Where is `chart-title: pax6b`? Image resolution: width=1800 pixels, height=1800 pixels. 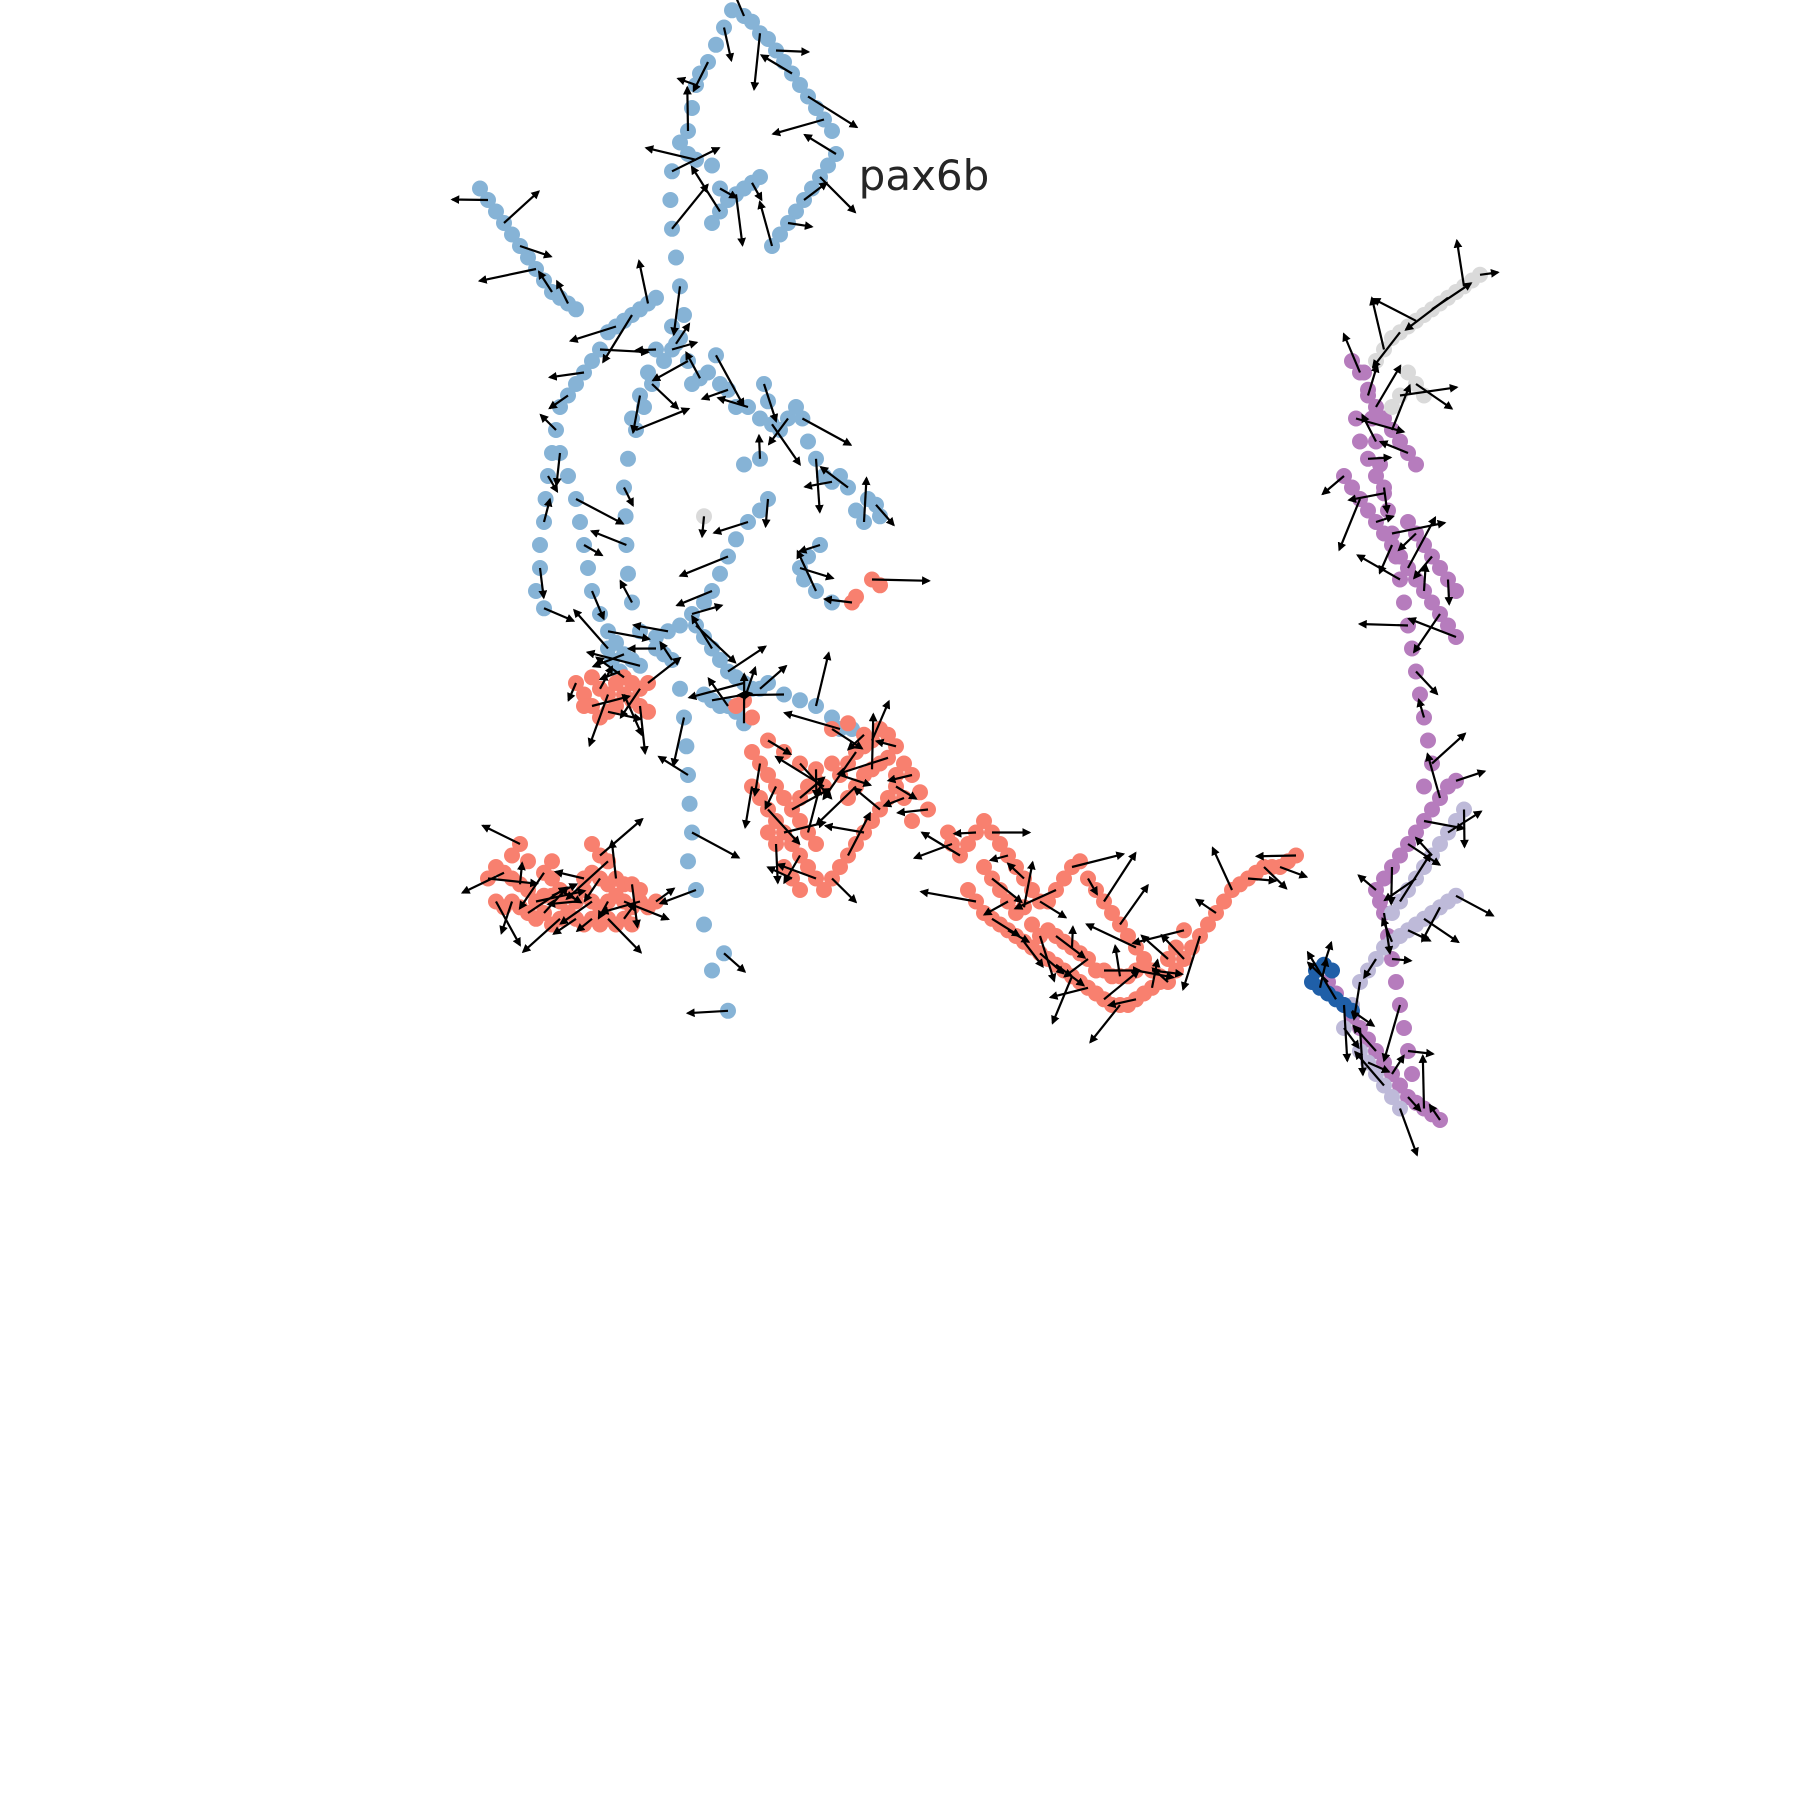
chart-title: pax6b is located at coordinates (924, 175).